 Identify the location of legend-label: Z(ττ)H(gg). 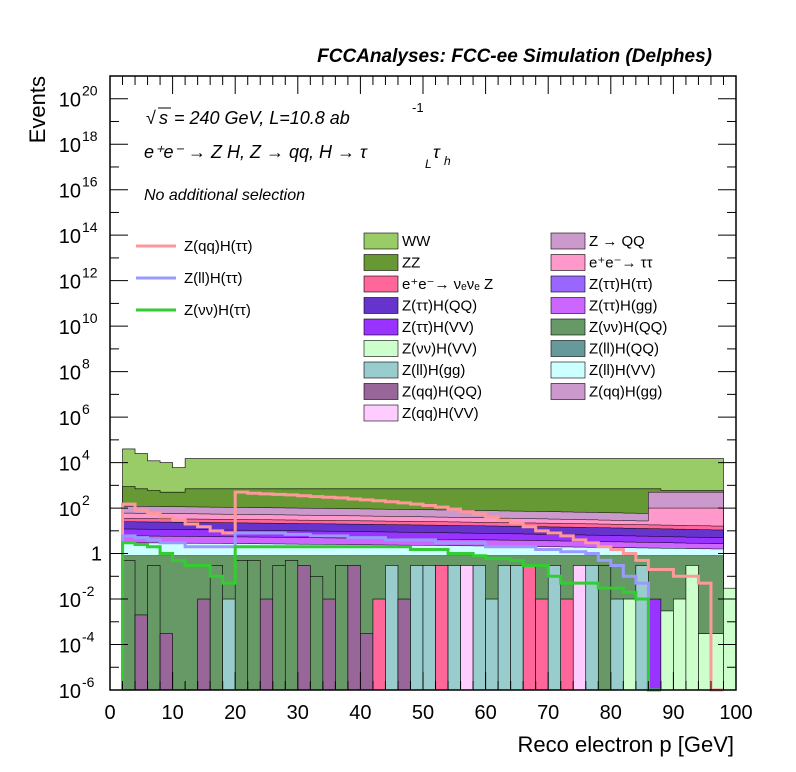
(623, 306).